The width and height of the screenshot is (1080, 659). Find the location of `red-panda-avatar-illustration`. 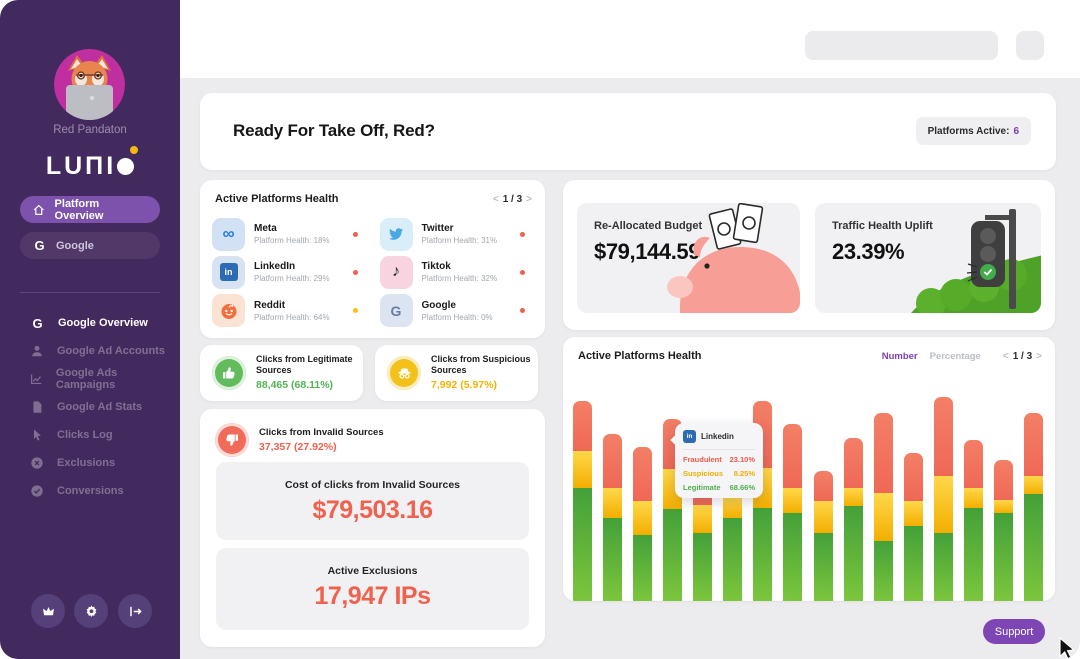

red-panda-avatar-illustration is located at coordinates (89, 84).